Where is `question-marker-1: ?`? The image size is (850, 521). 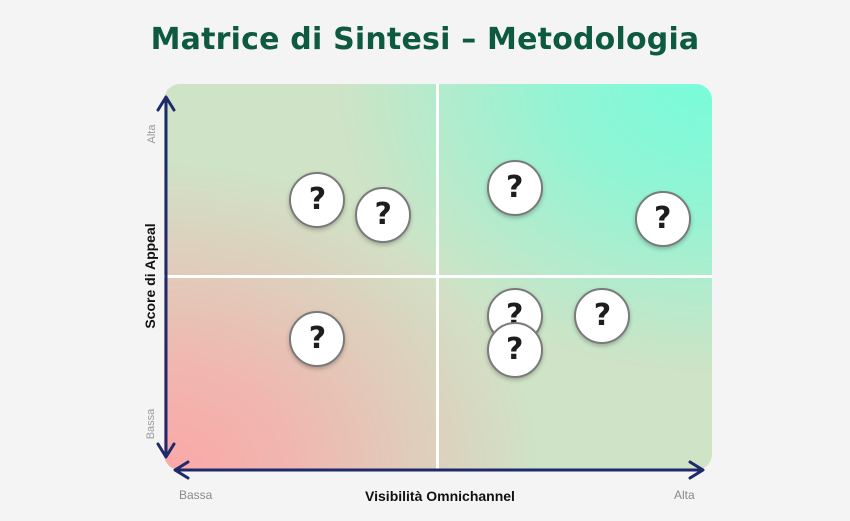 question-marker-1: ? is located at coordinates (317, 199).